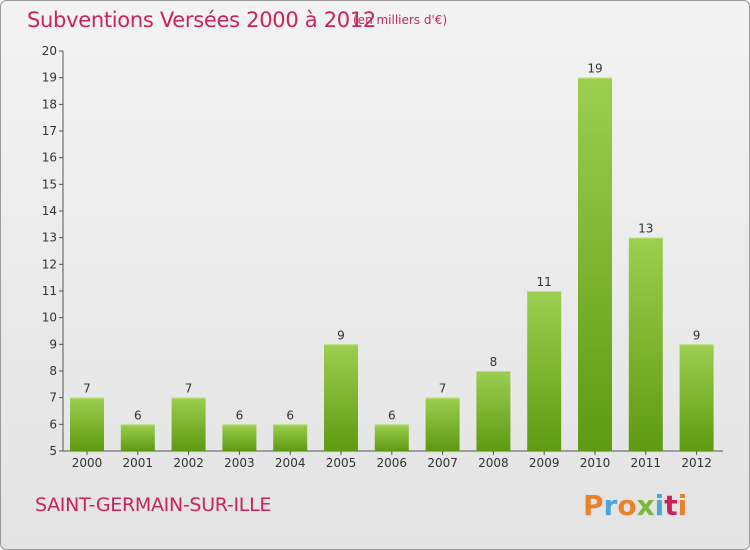 The height and width of the screenshot is (550, 750). Describe the element at coordinates (610, 505) in the screenshot. I see `logo-letter: r` at that location.